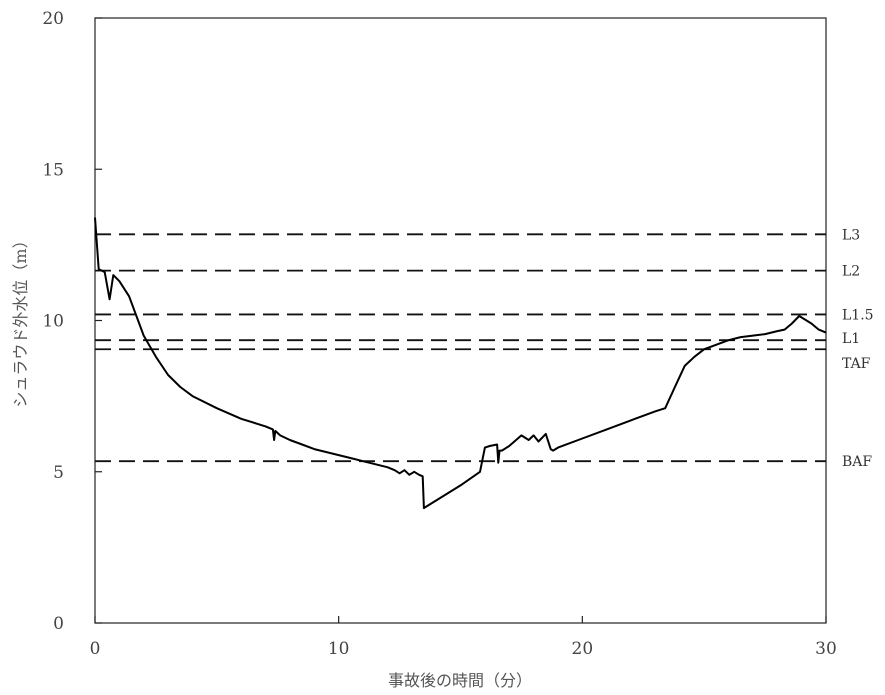  What do you see at coordinates (460, 680) in the screenshot?
I see `x-axis-label: 事故後の時間（分）` at bounding box center [460, 680].